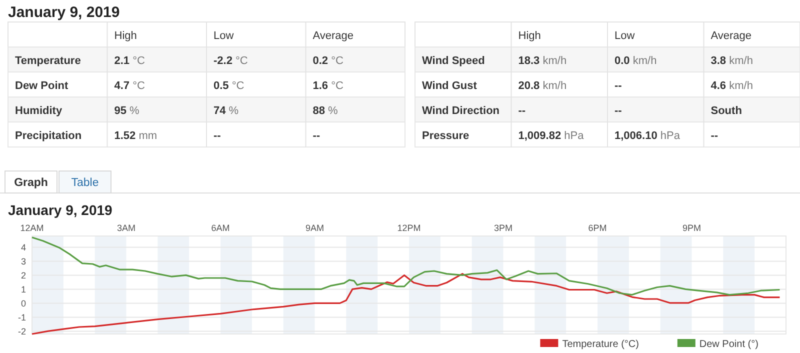  Describe the element at coordinates (23, 247) in the screenshot. I see `y-tick-label: 4` at that location.